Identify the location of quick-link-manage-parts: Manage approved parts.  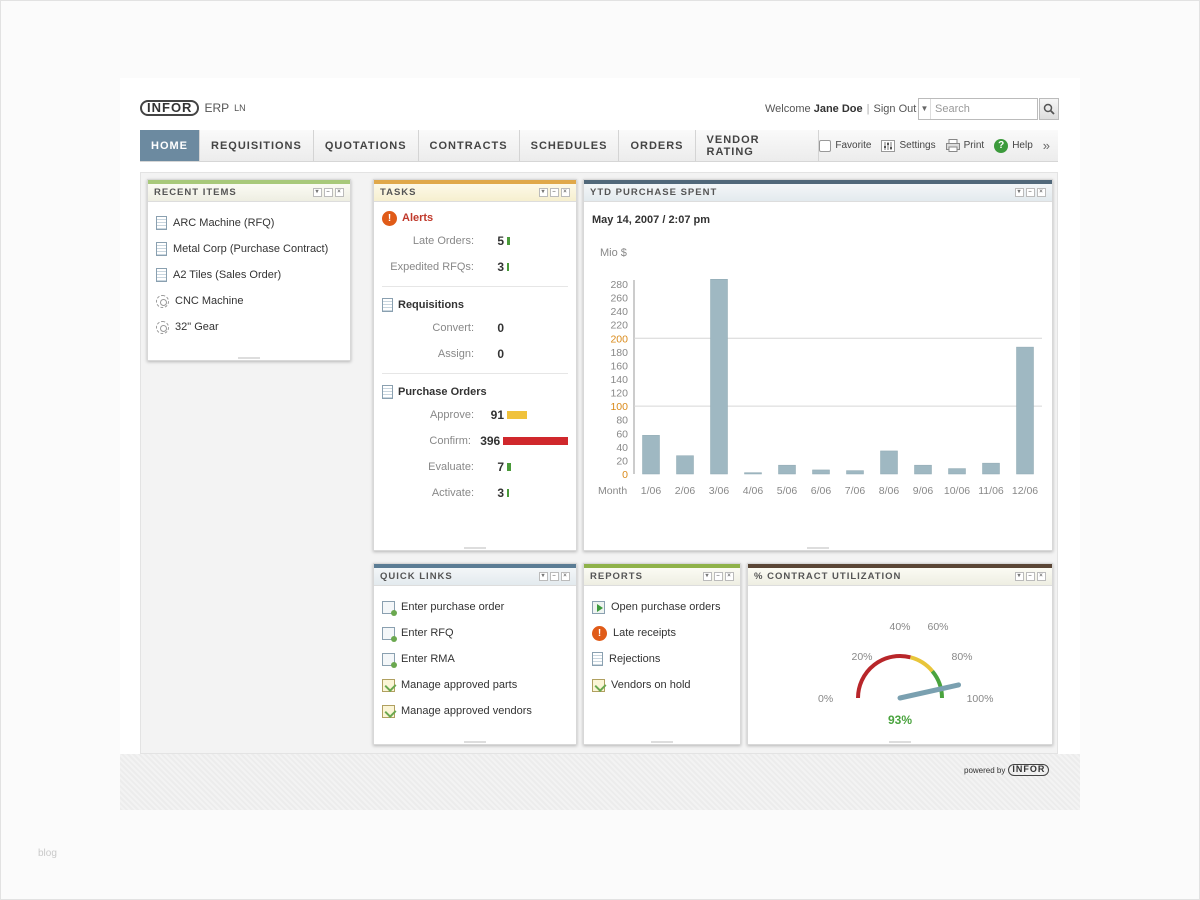
(475, 685).